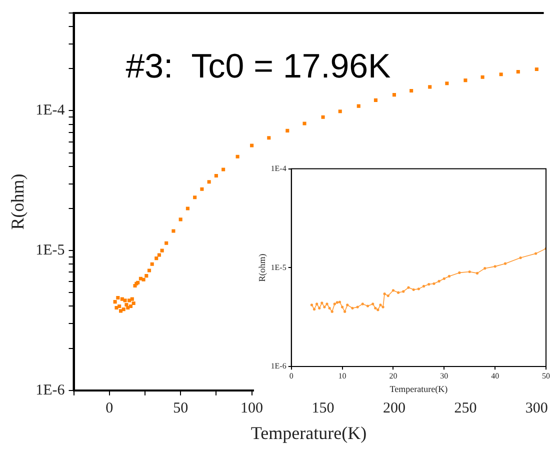 The image size is (552, 449). Describe the element at coordinates (252, 408) in the screenshot. I see `x-tick-label: 100` at that location.